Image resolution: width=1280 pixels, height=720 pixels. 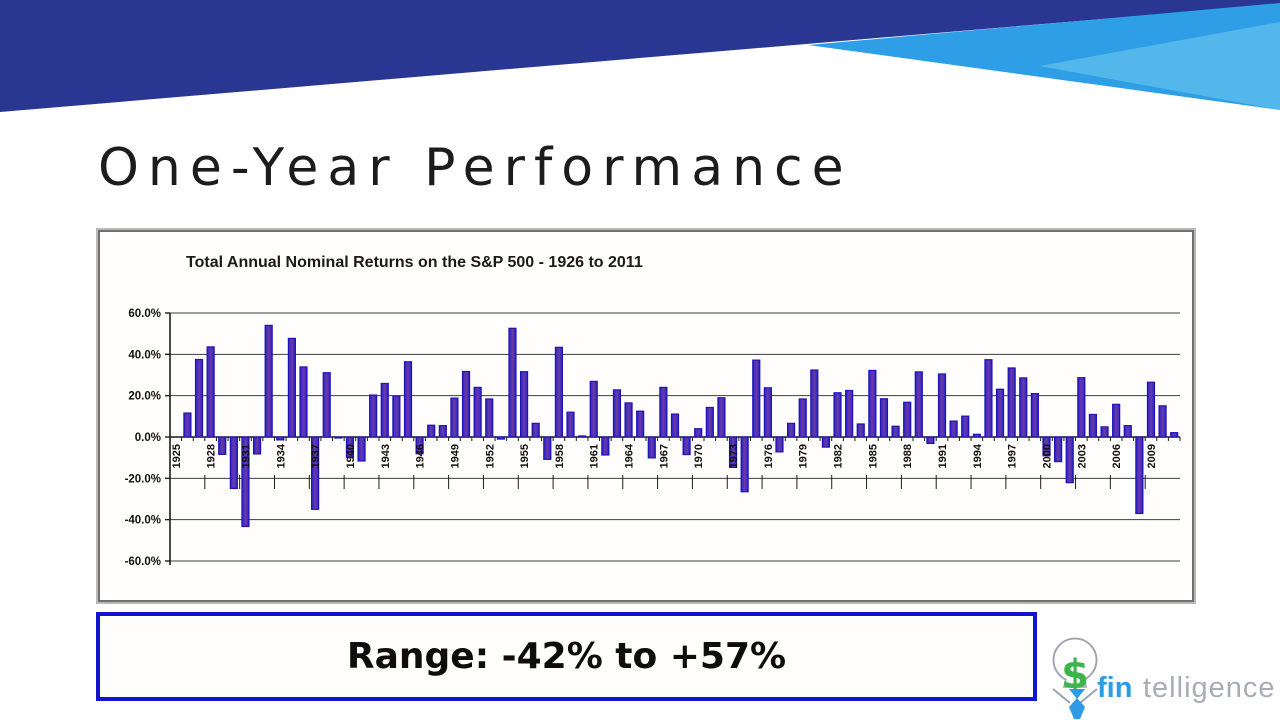 I want to click on bar-1952, so click(x=489, y=418).